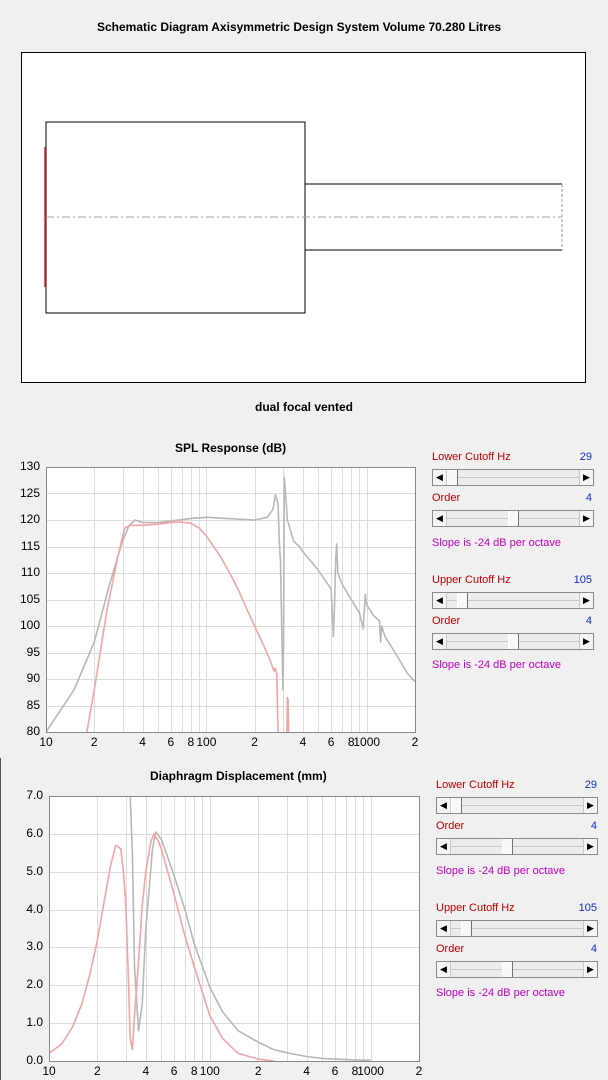 The width and height of the screenshot is (608, 1080). What do you see at coordinates (174, 1071) in the screenshot?
I see `x-tick-label: 6` at bounding box center [174, 1071].